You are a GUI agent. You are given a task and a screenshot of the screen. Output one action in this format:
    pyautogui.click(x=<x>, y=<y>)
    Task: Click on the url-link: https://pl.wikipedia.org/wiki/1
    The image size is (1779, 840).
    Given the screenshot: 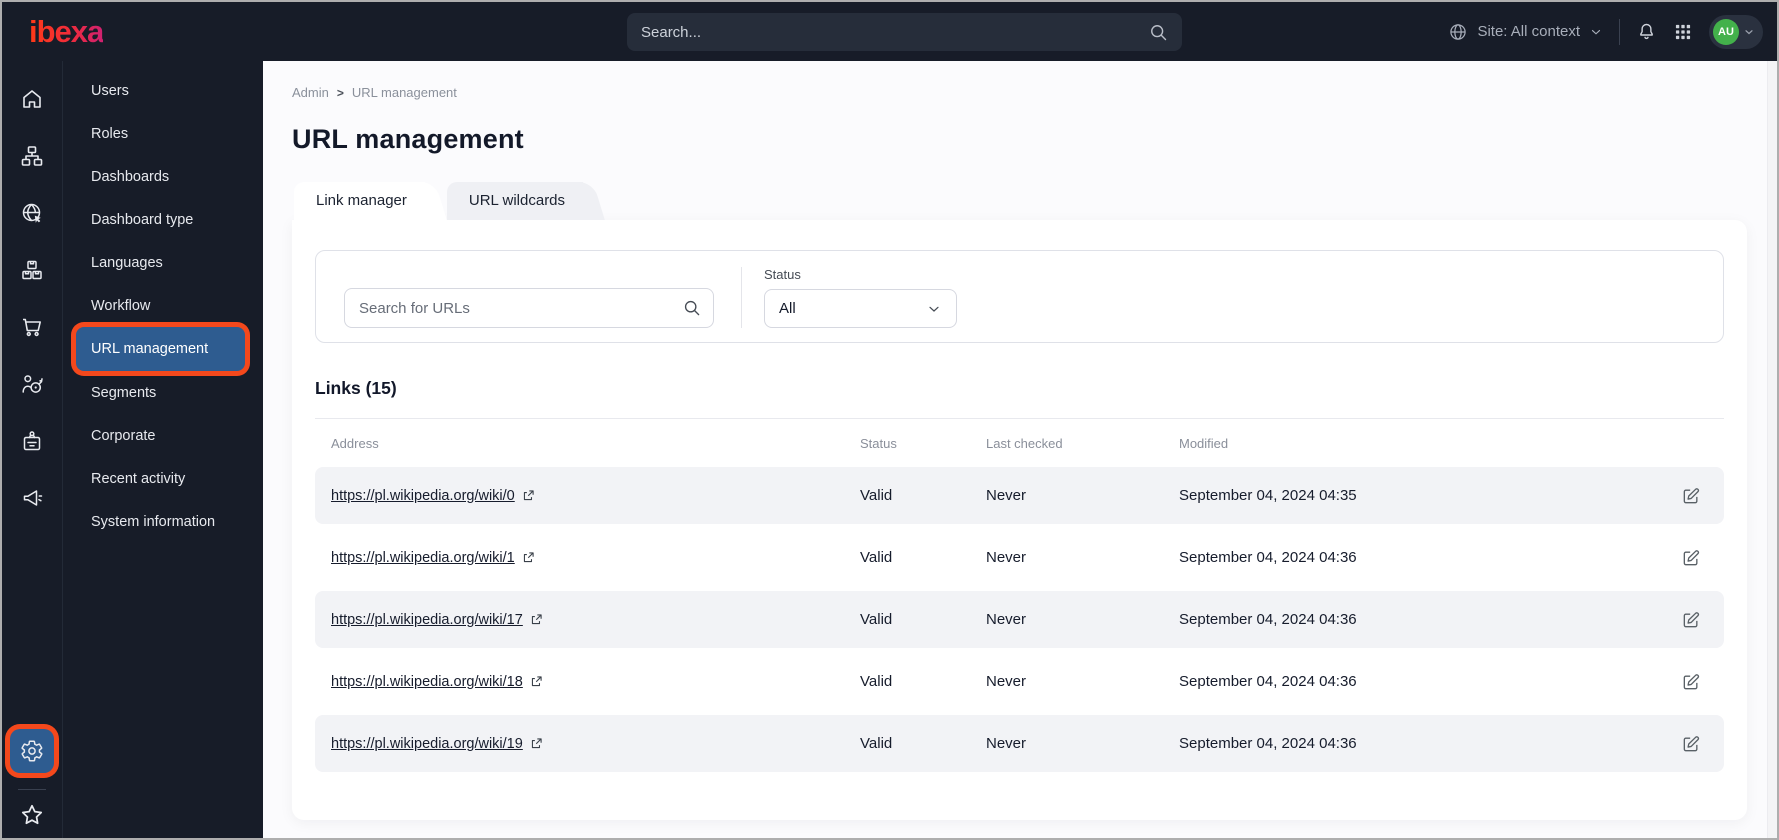 What is the action you would take?
    pyautogui.click(x=423, y=557)
    